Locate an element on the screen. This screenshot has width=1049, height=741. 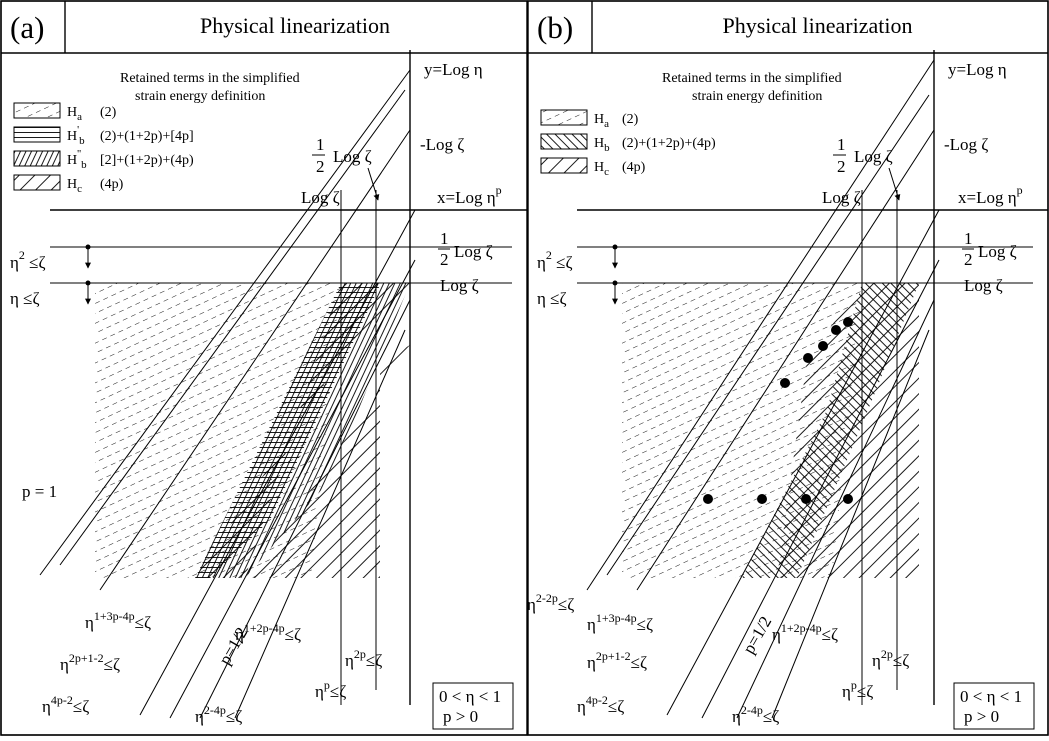
legend-symbol-1: Hb is located at coordinates (602, 145).